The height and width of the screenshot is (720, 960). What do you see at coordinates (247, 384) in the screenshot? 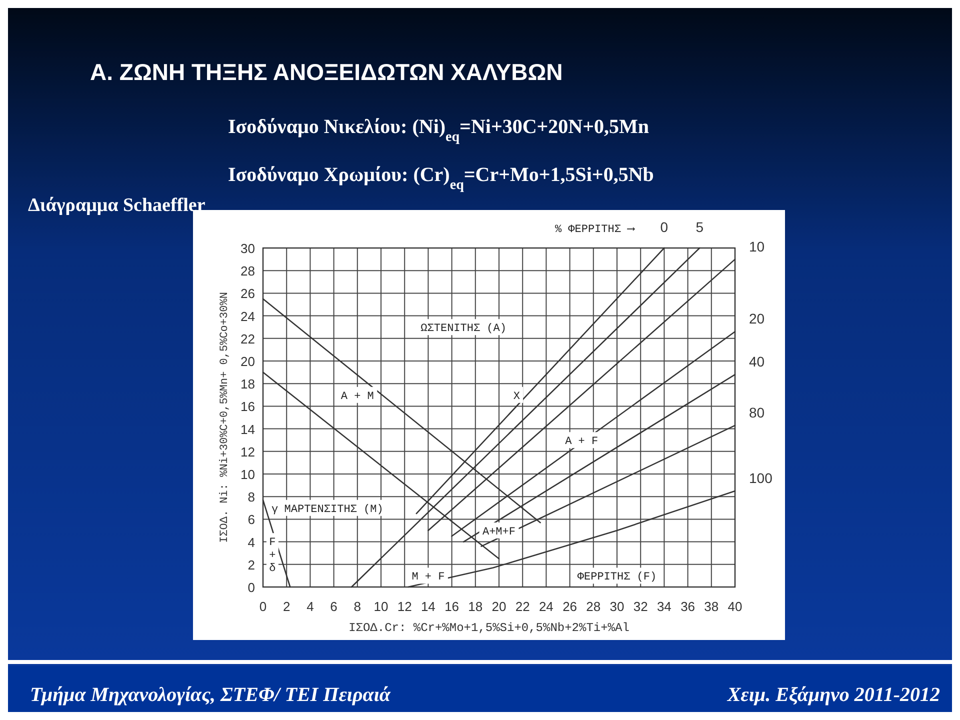
I see `y-tick-label: 18` at bounding box center [247, 384].